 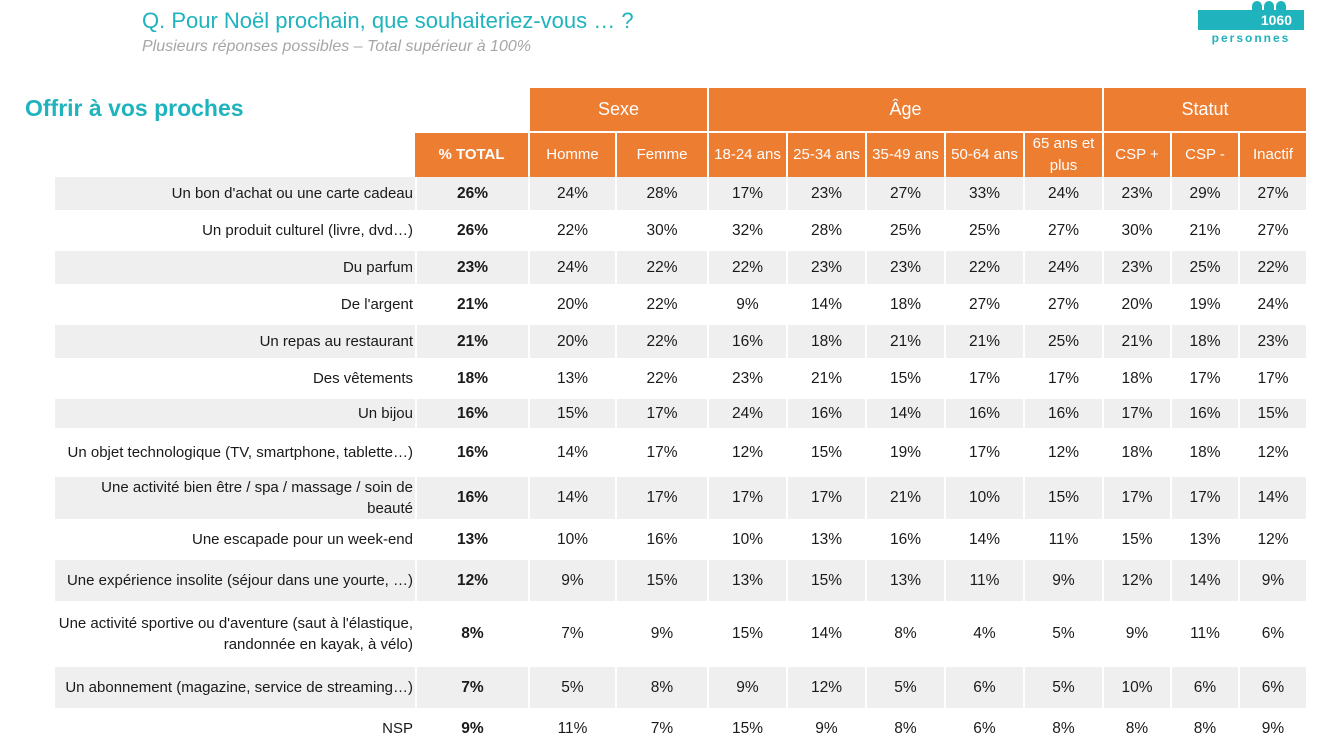 I want to click on row-label: De l'argent, so click(x=235, y=306).